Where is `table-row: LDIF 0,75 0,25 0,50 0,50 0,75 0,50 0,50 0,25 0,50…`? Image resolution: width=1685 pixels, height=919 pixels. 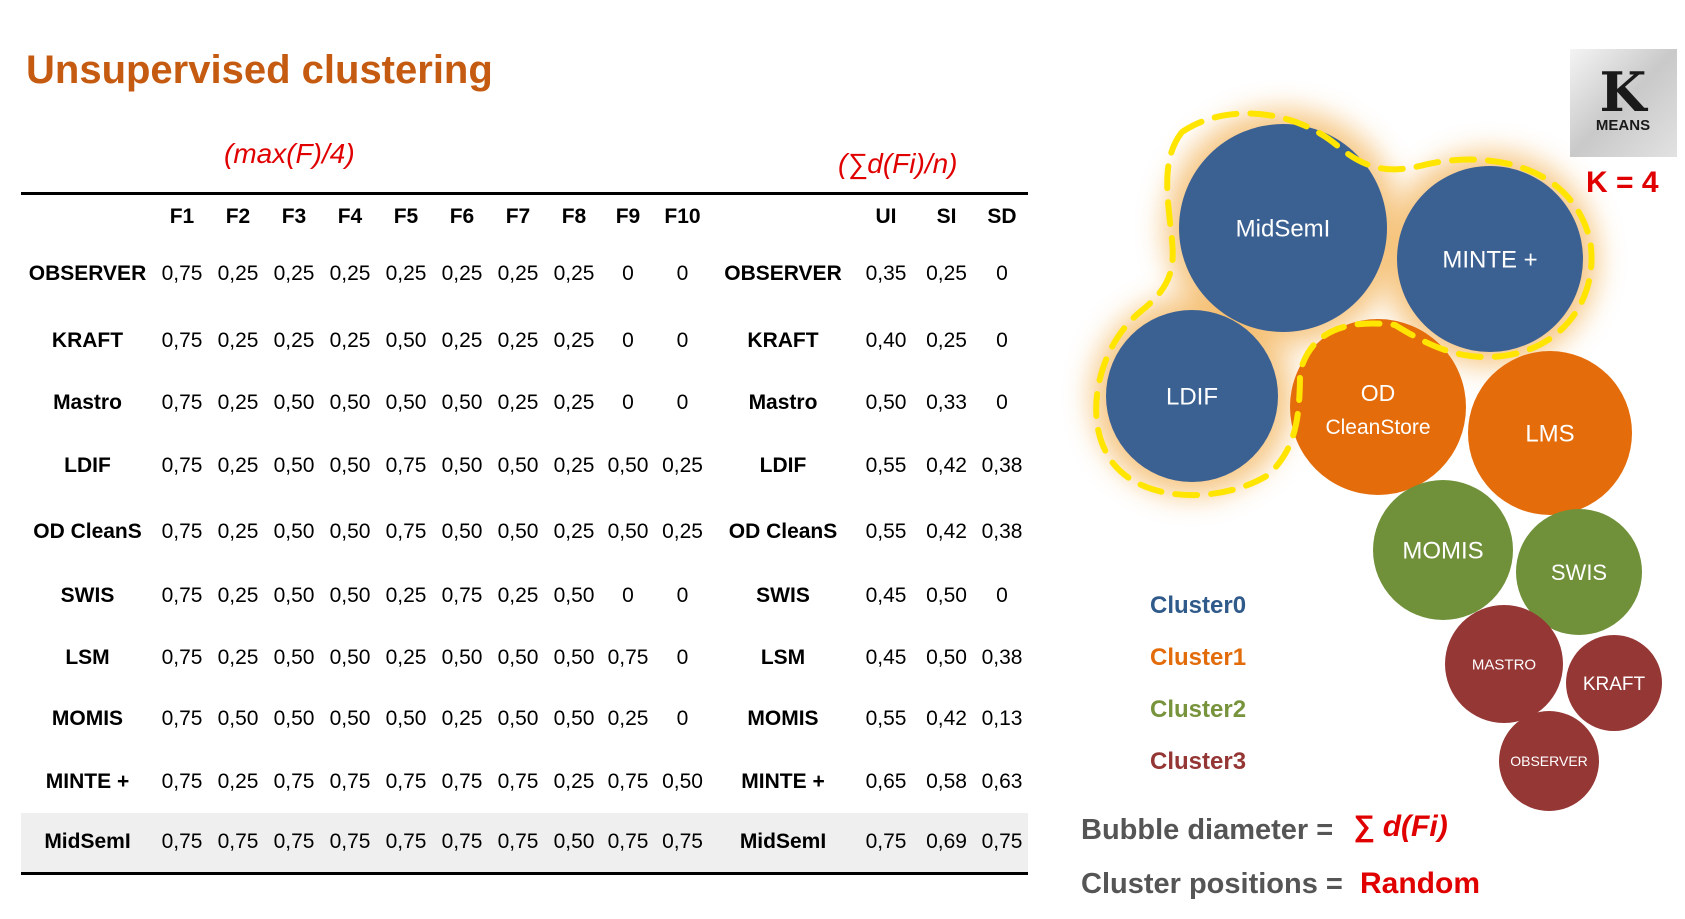
table-row: LDIF 0,75 0,25 0,50 0,50 0,75 0,50 0,50 0,25 0,50… is located at coordinates (524, 465).